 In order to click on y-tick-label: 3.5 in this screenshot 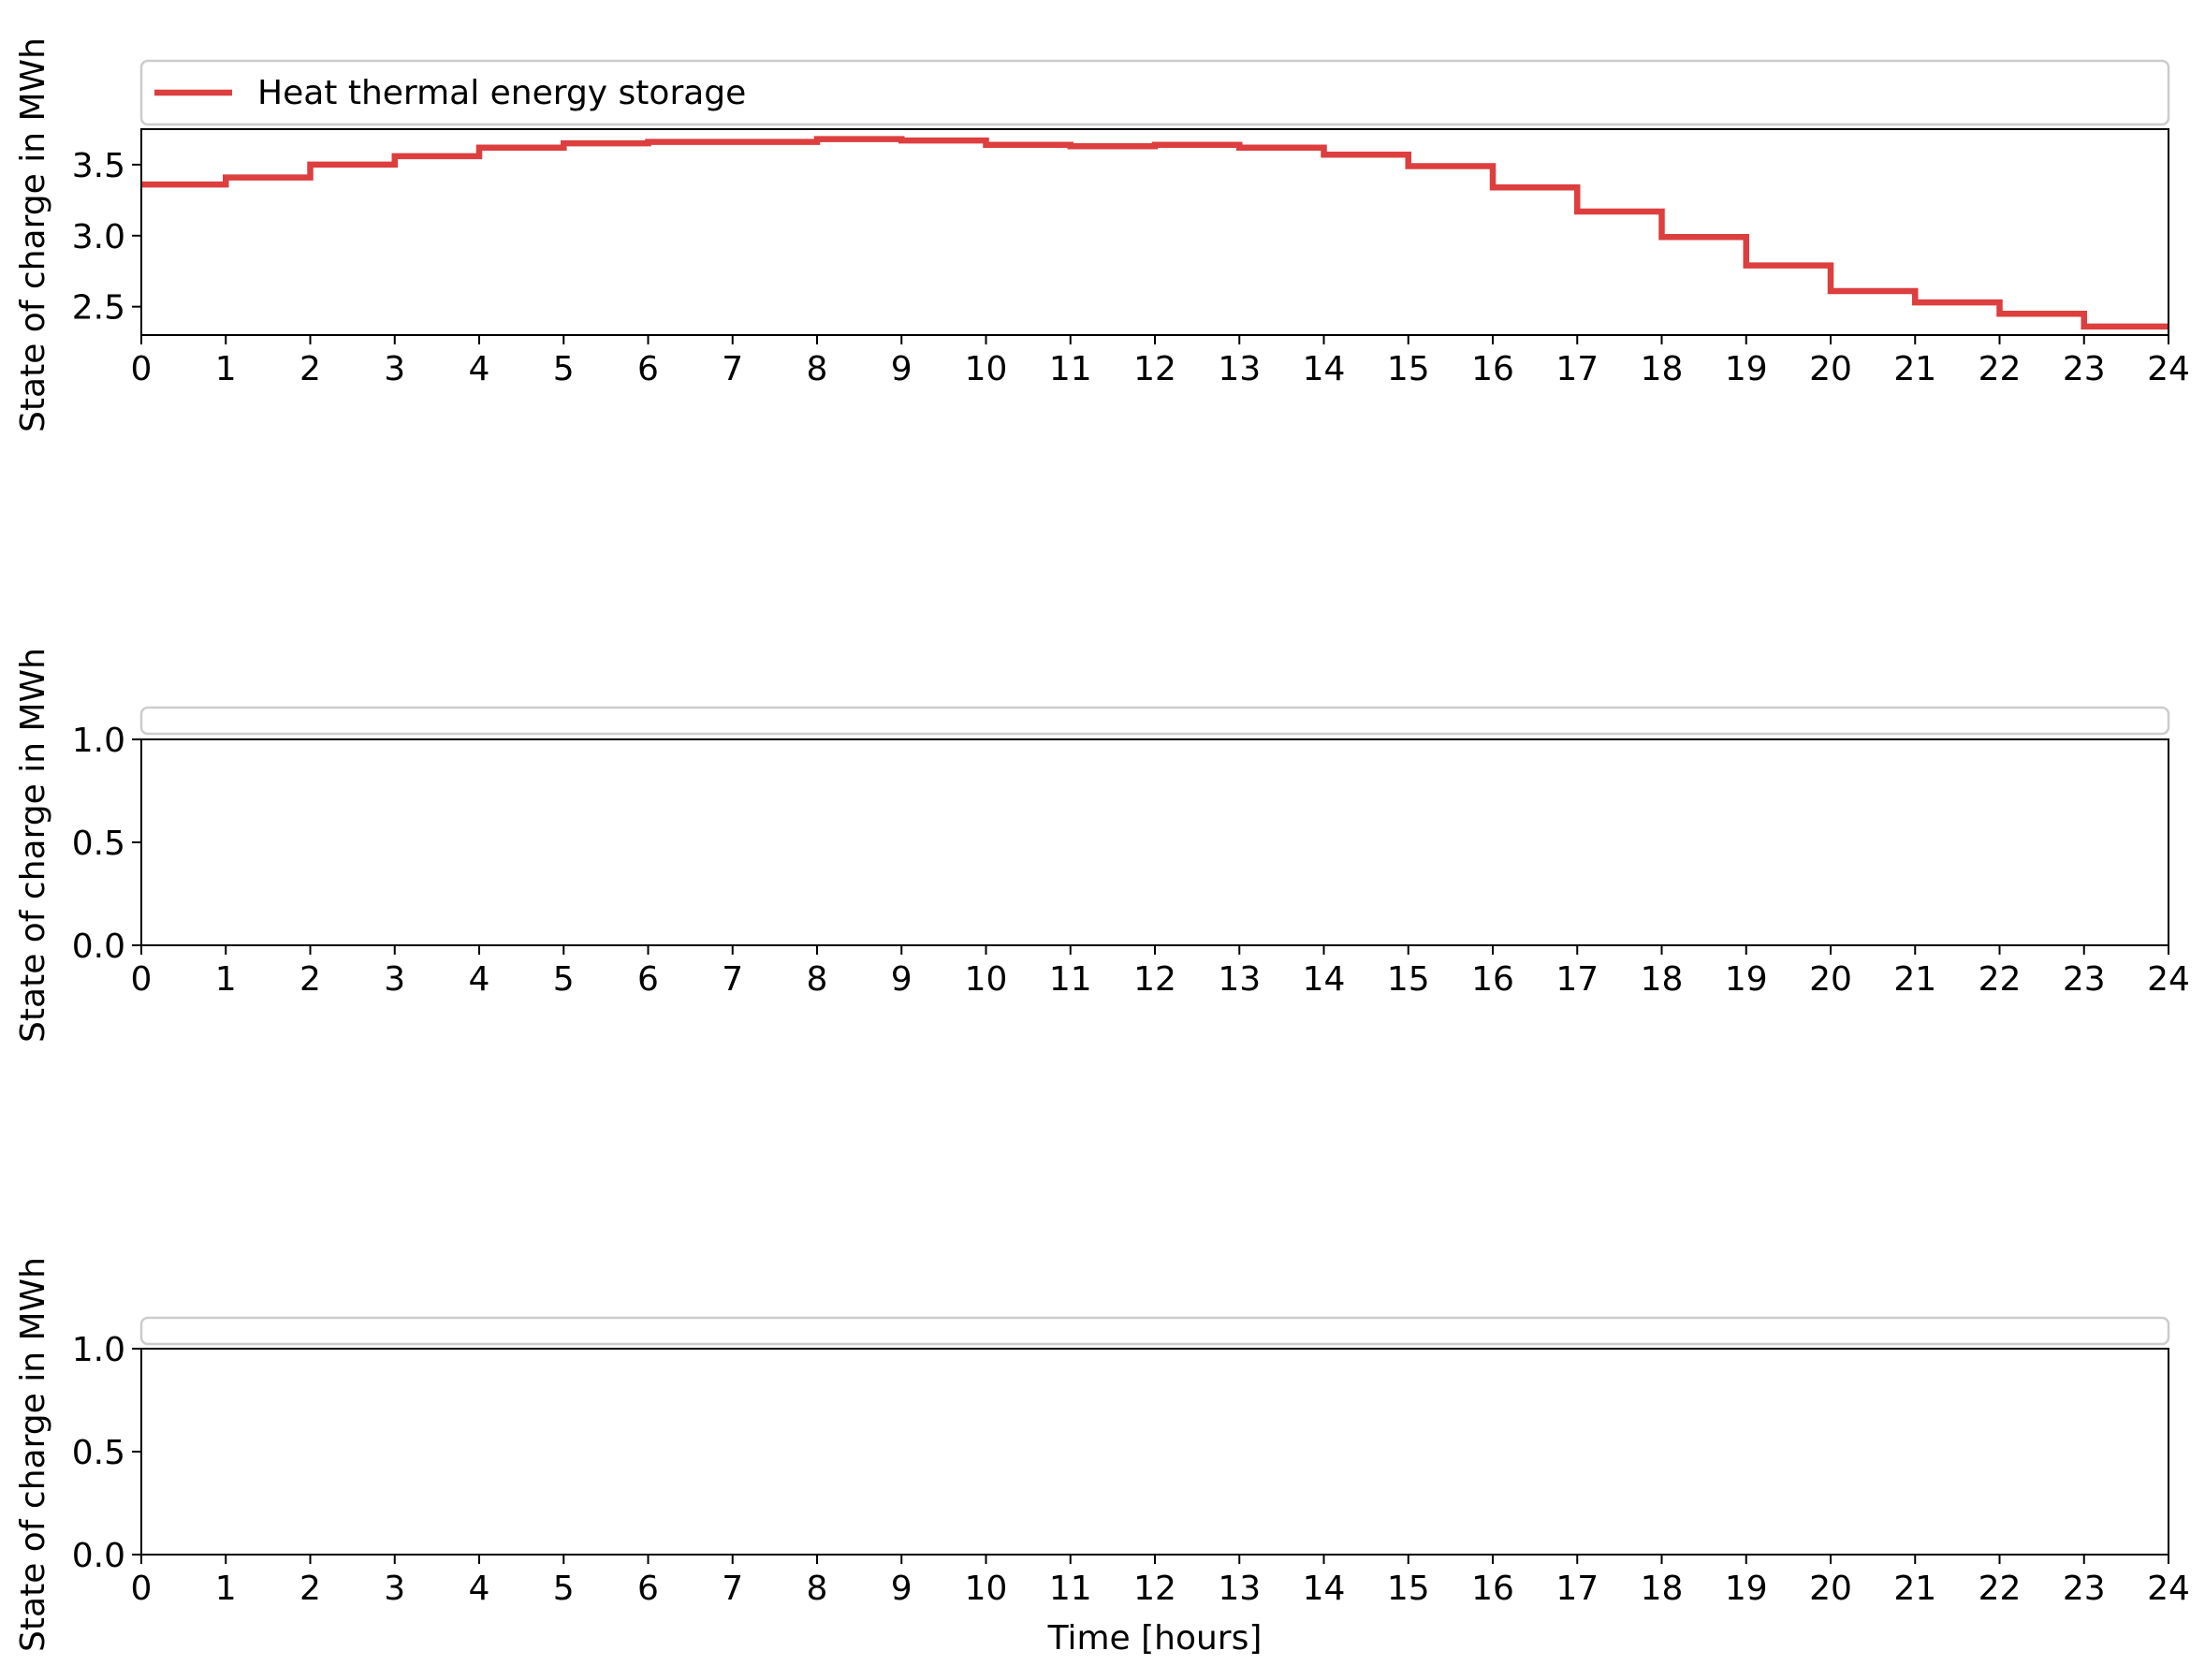, I will do `click(99, 166)`.